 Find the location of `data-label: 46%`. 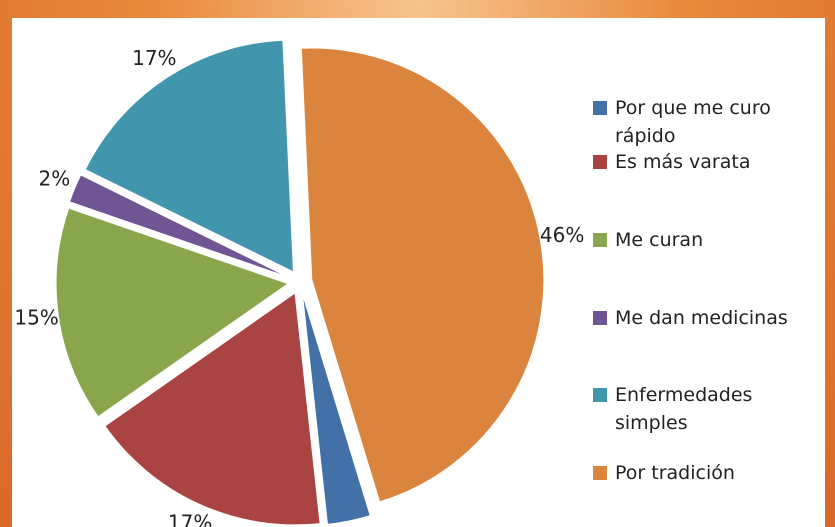

data-label: 46% is located at coordinates (562, 235).